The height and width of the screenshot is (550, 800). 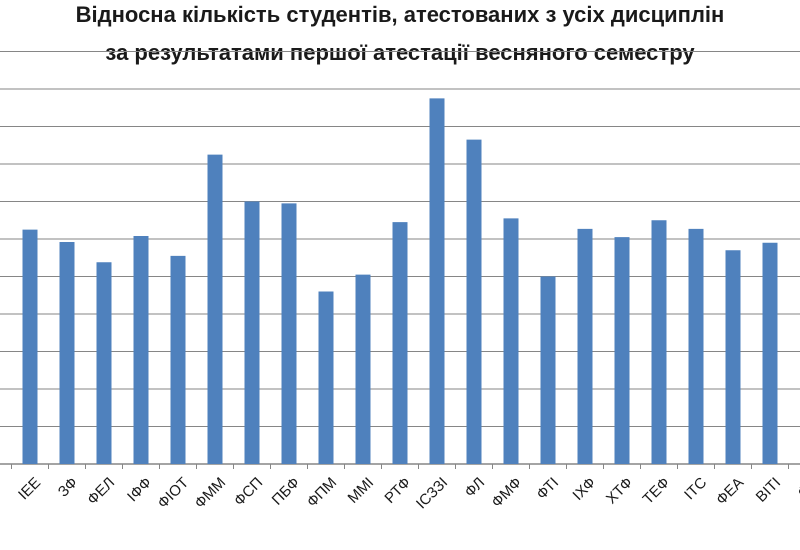 What do you see at coordinates (210, 493) in the screenshot?
I see `x-tick-label: ФММ` at bounding box center [210, 493].